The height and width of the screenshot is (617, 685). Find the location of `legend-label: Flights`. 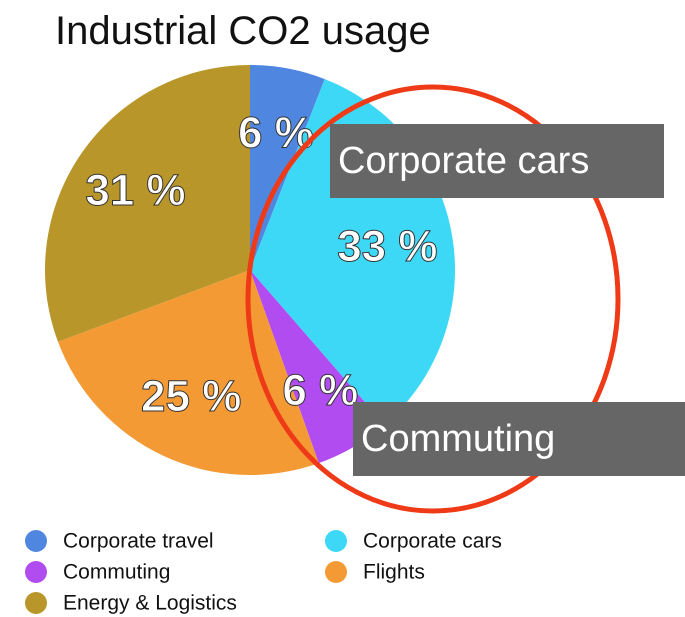

legend-label: Flights is located at coordinates (394, 572).